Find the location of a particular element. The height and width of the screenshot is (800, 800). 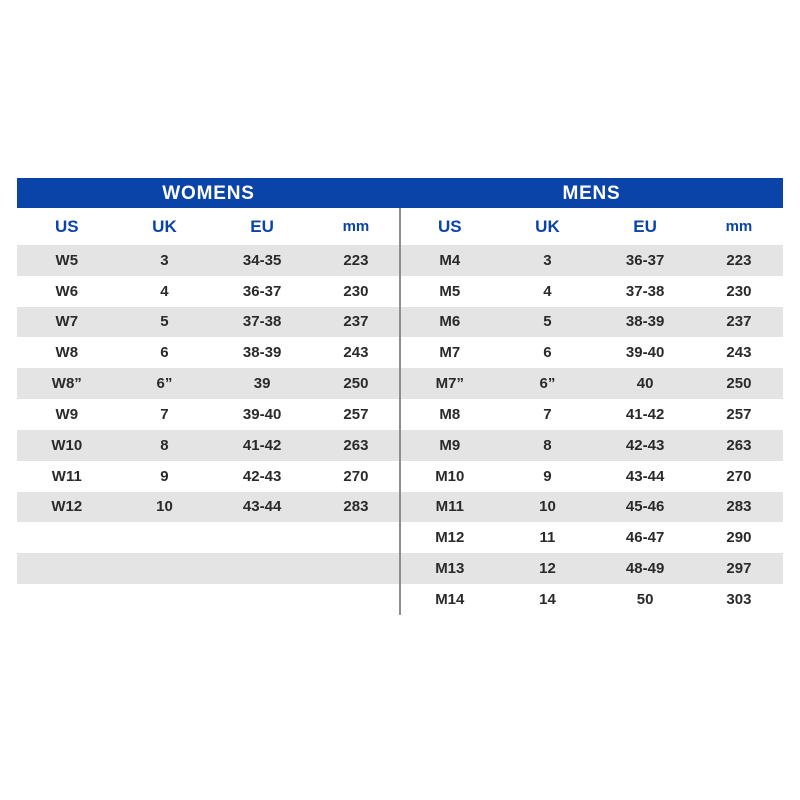

cell-uk: 12 is located at coordinates (547, 569).